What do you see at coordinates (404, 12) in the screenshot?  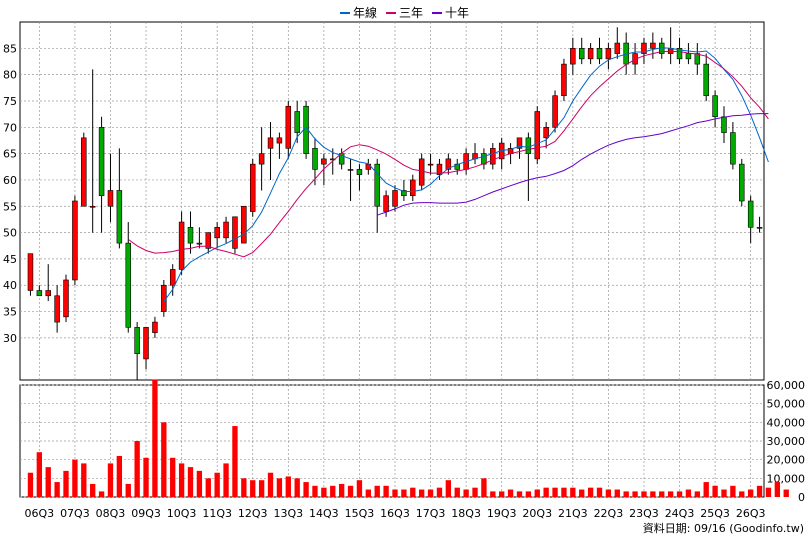 I see `legend-item-three-year: 三年` at bounding box center [404, 12].